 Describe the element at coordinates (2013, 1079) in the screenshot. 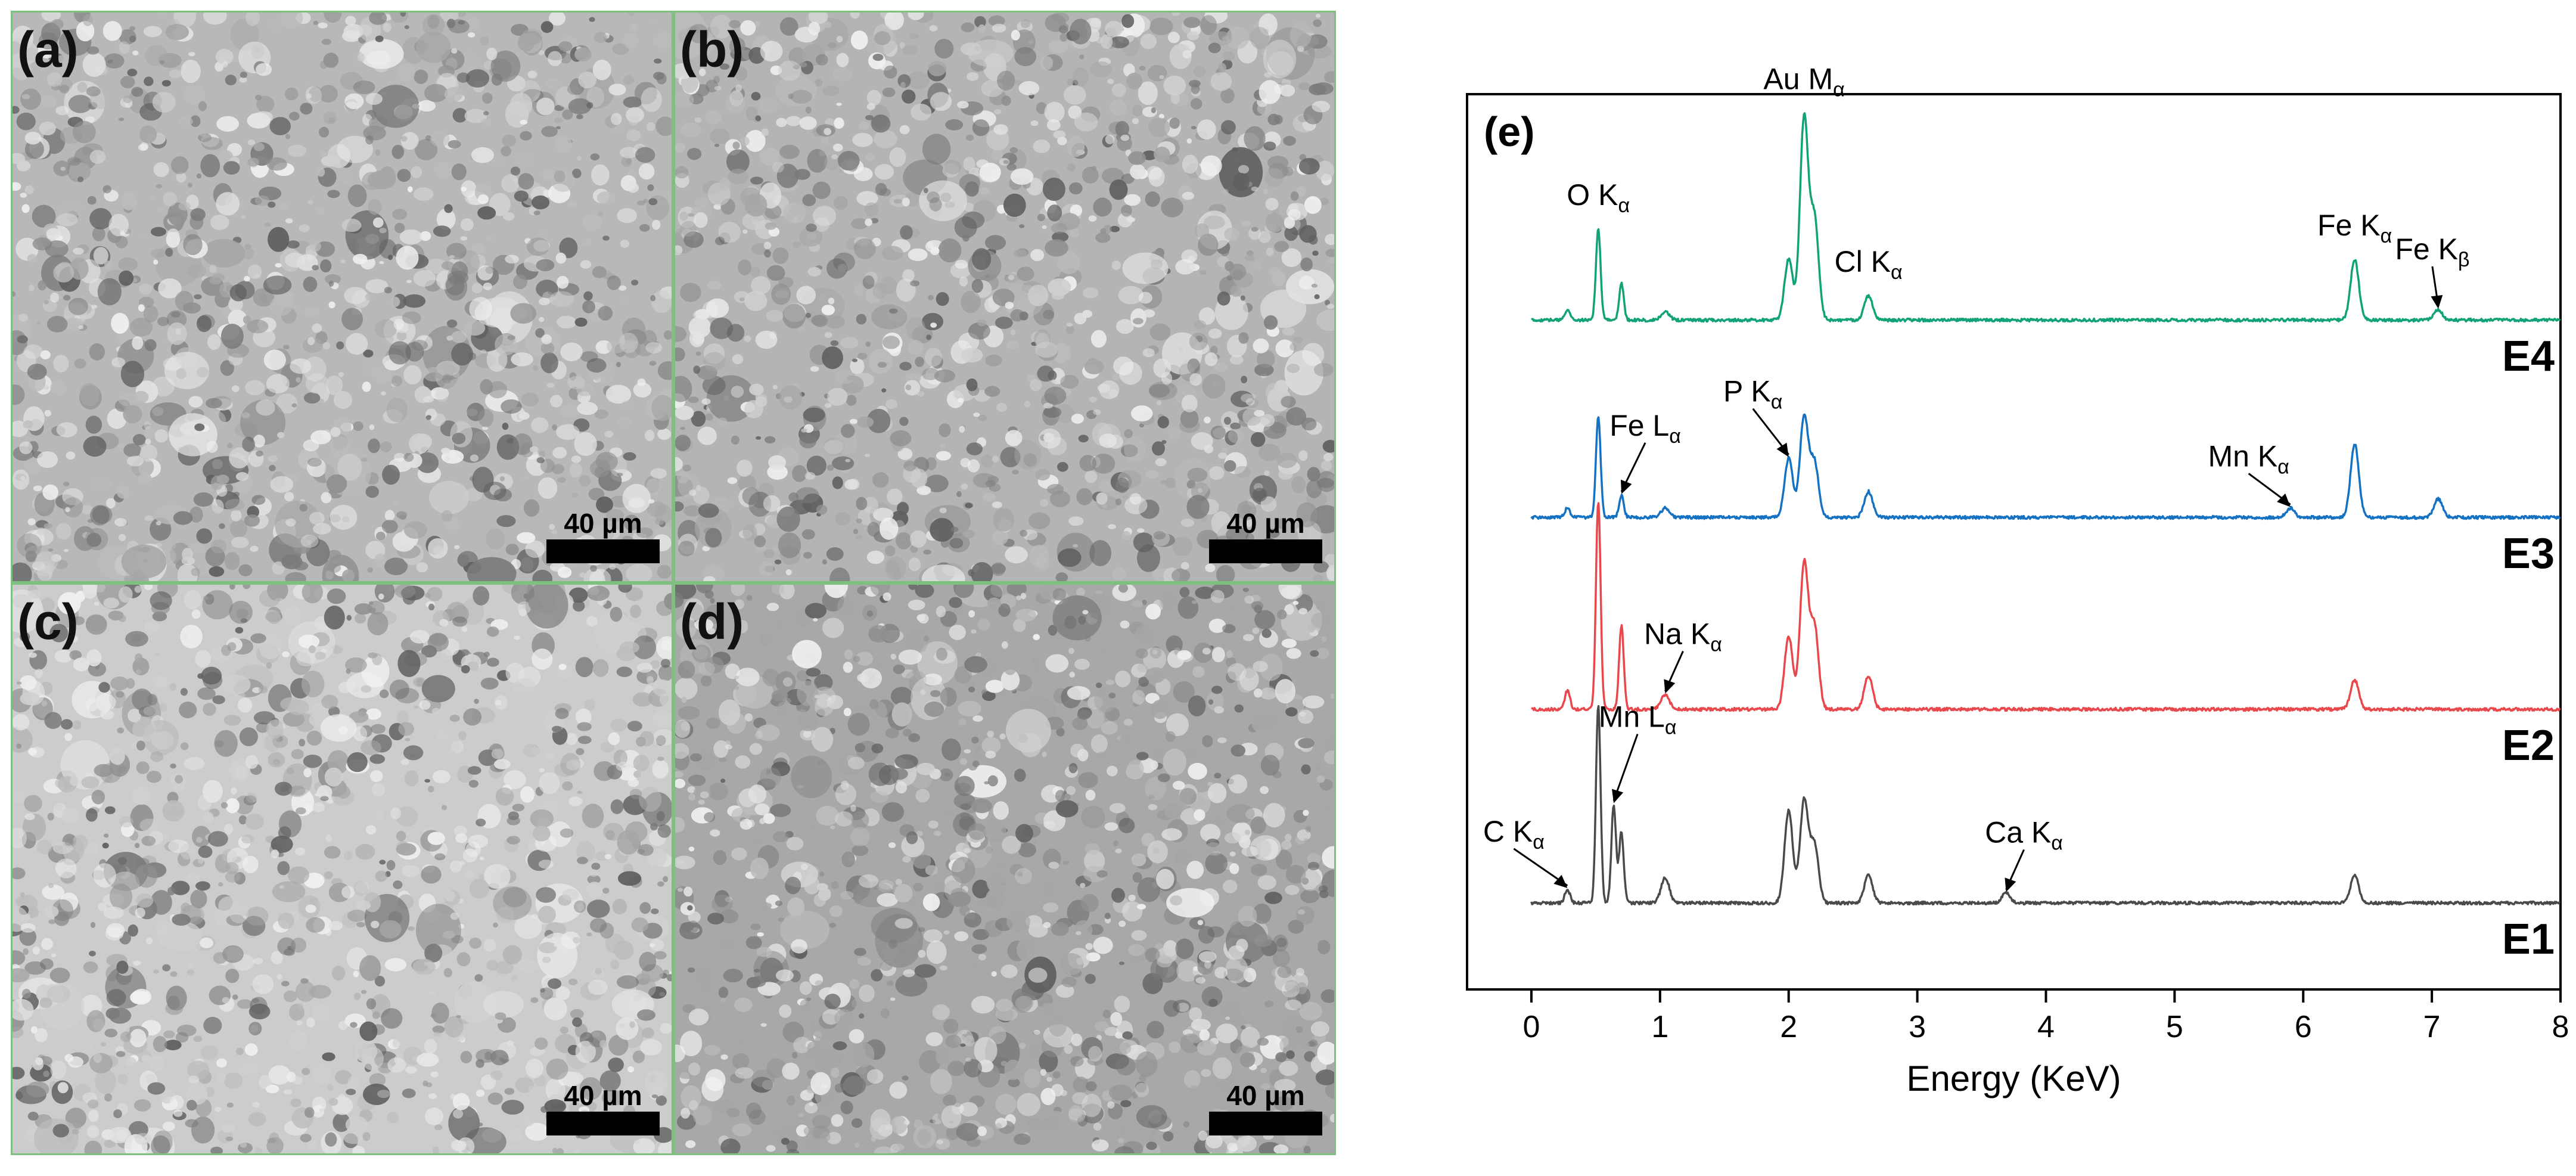

I see `x-axis-label: Energy (KeV)` at that location.